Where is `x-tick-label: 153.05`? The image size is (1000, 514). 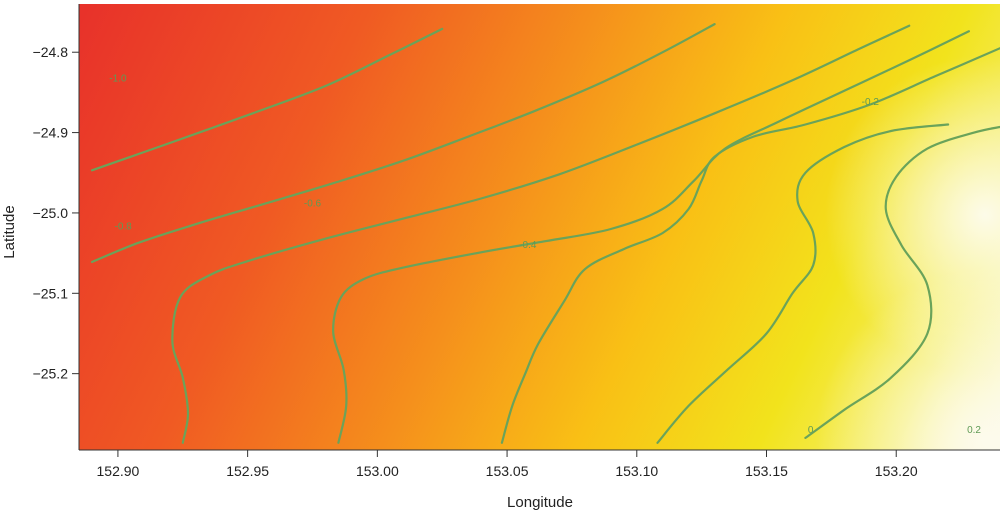 x-tick-label: 153.05 is located at coordinates (507, 471).